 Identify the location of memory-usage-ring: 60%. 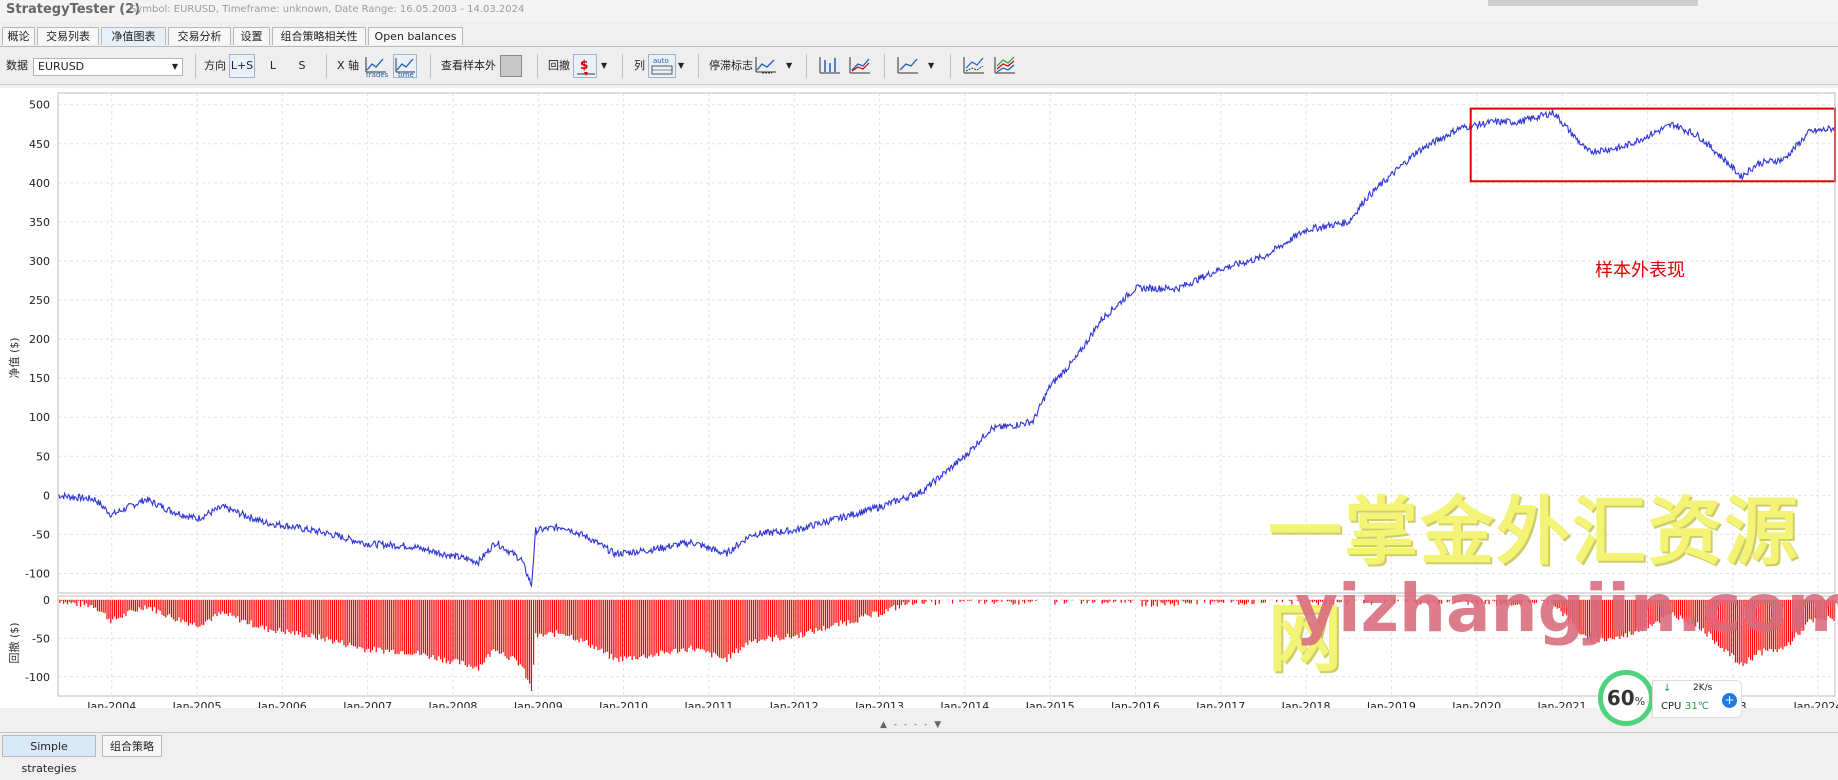
(1626, 698).